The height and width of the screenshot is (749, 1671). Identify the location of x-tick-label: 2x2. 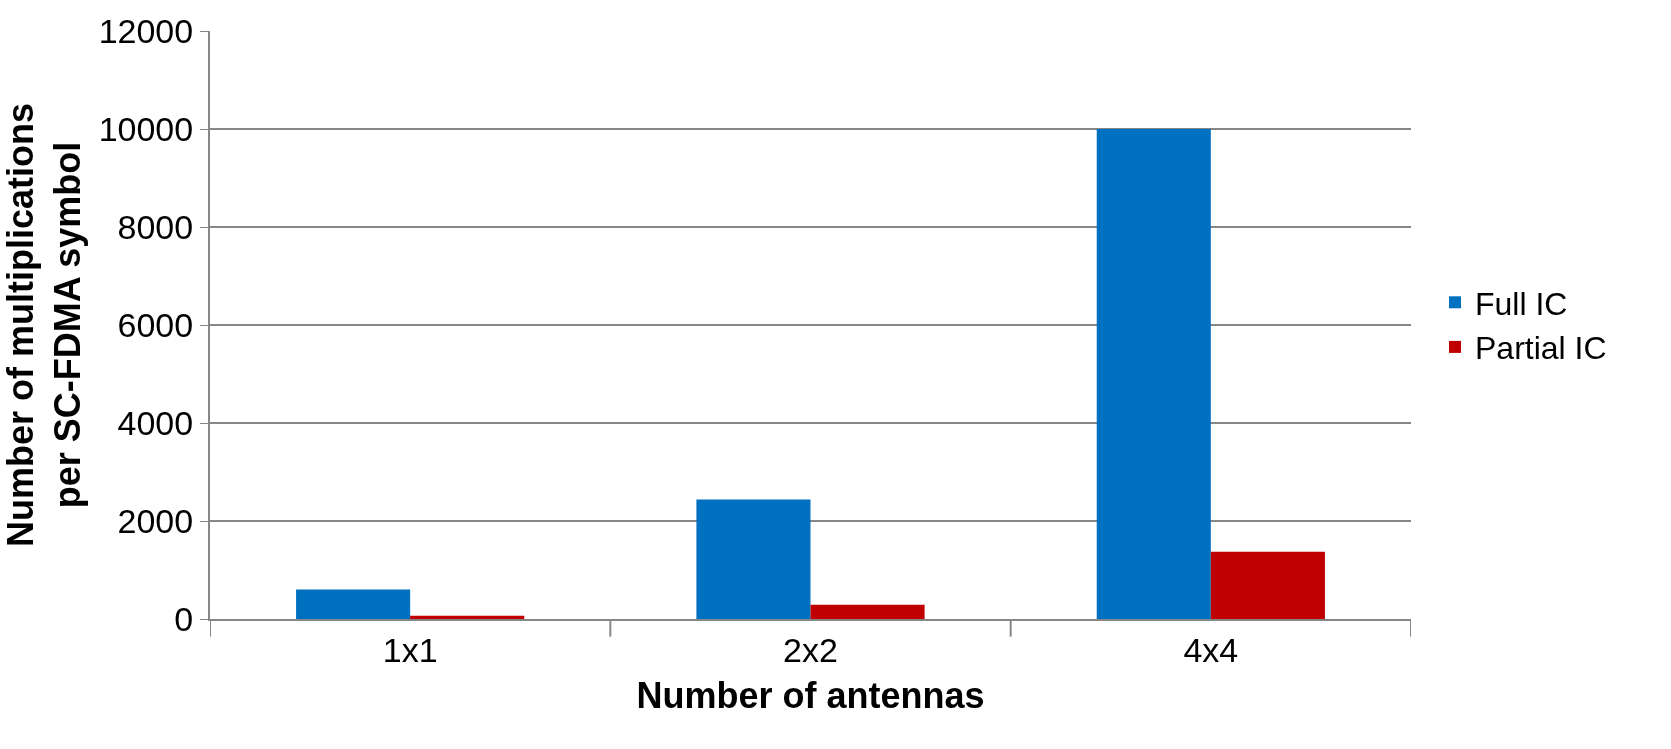
(810, 649).